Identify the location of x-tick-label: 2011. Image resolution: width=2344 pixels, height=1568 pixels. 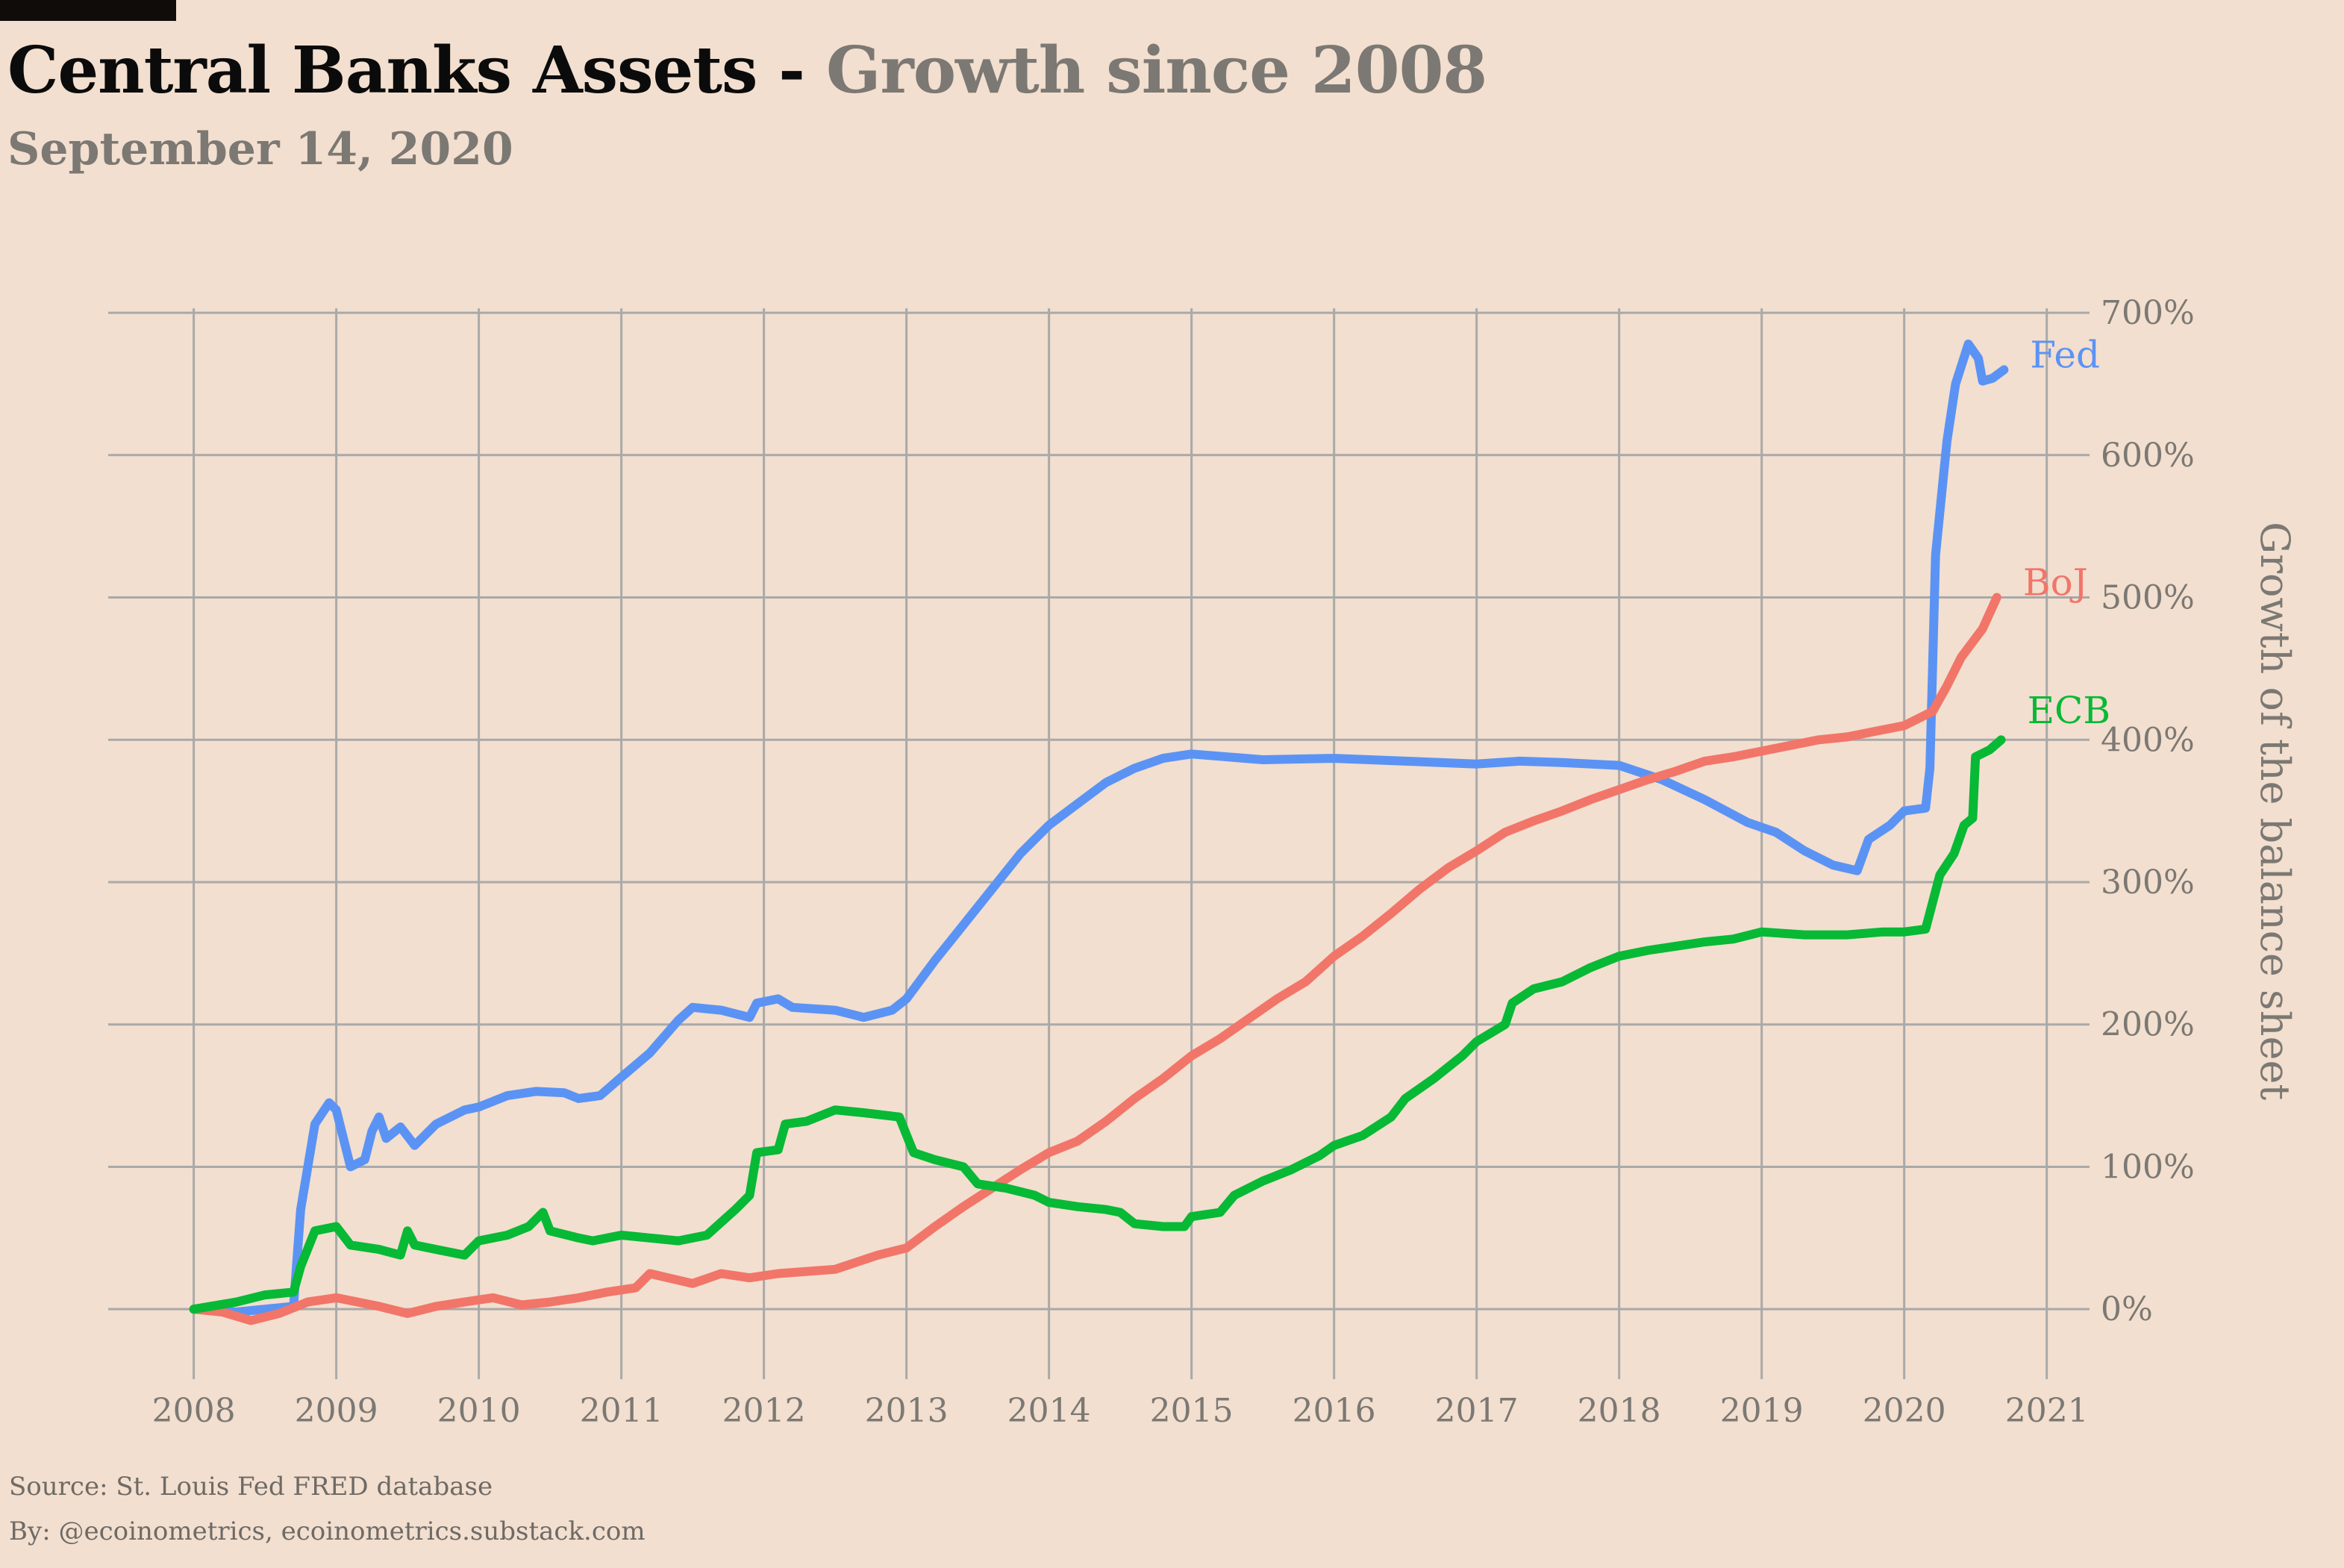
(621, 1411).